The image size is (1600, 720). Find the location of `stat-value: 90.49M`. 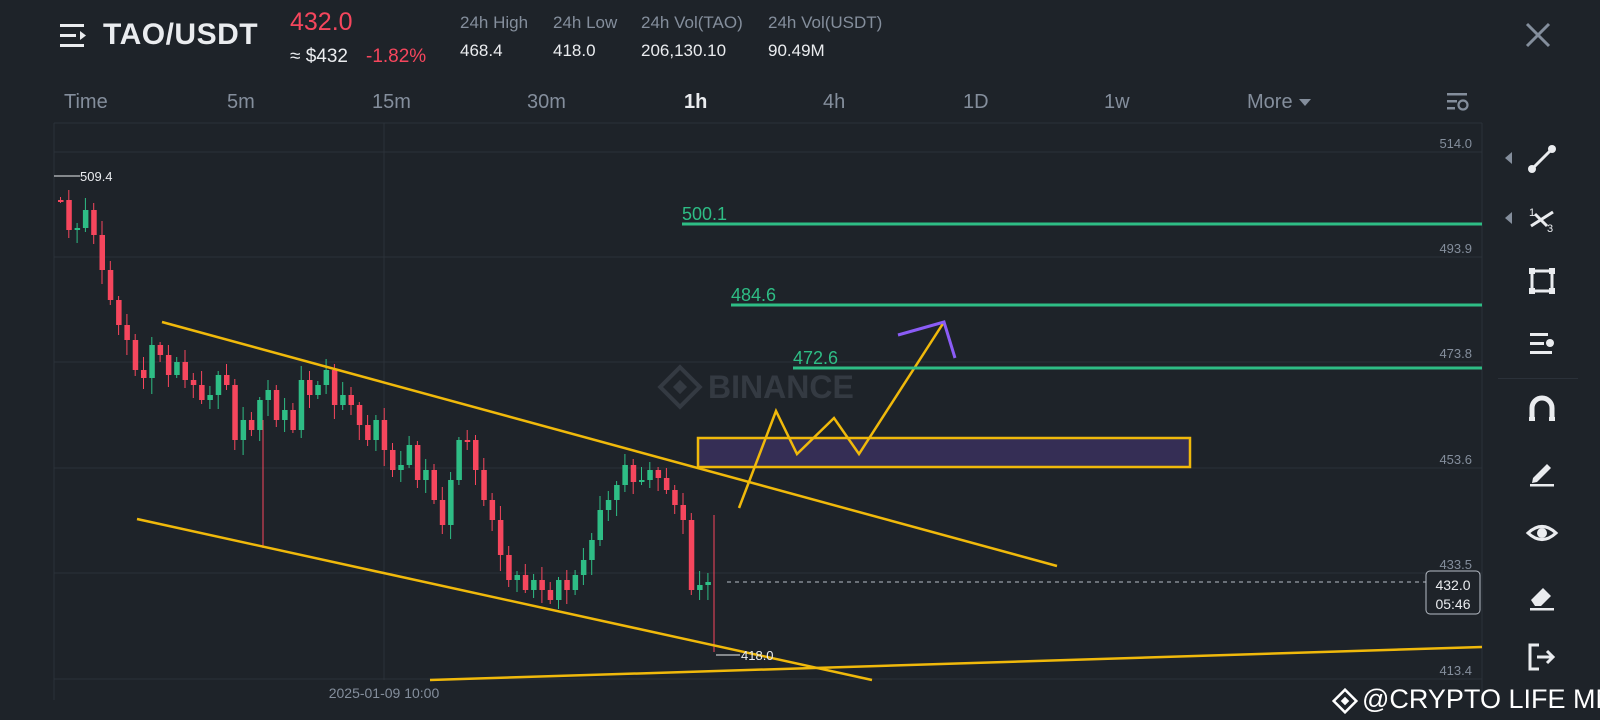

stat-value: 90.49M is located at coordinates (796, 50).